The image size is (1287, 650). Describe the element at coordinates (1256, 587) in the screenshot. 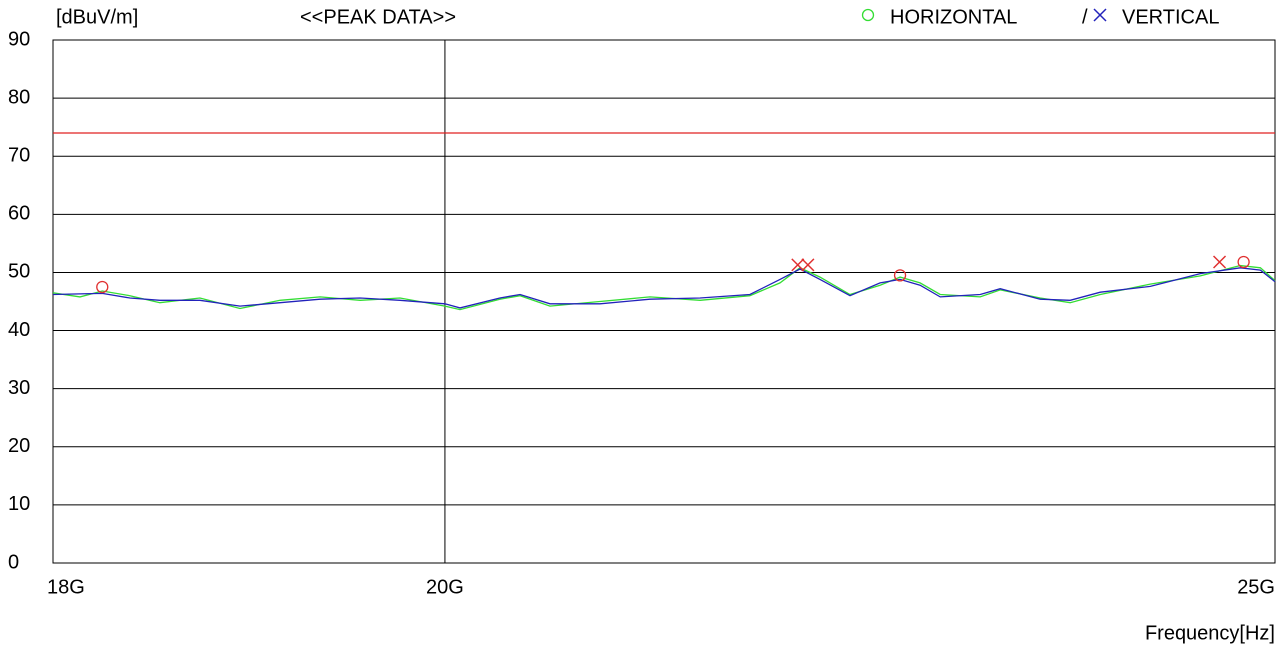

I see `x-tick-label: 25G` at that location.